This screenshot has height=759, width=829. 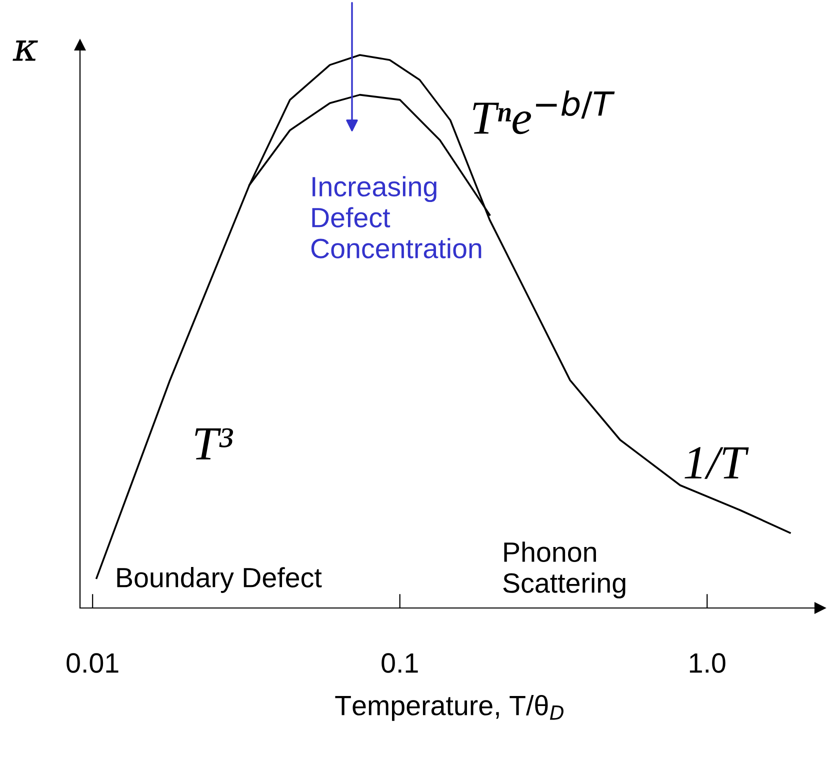 I want to click on x-tick-label: 0.01, so click(x=92, y=663).